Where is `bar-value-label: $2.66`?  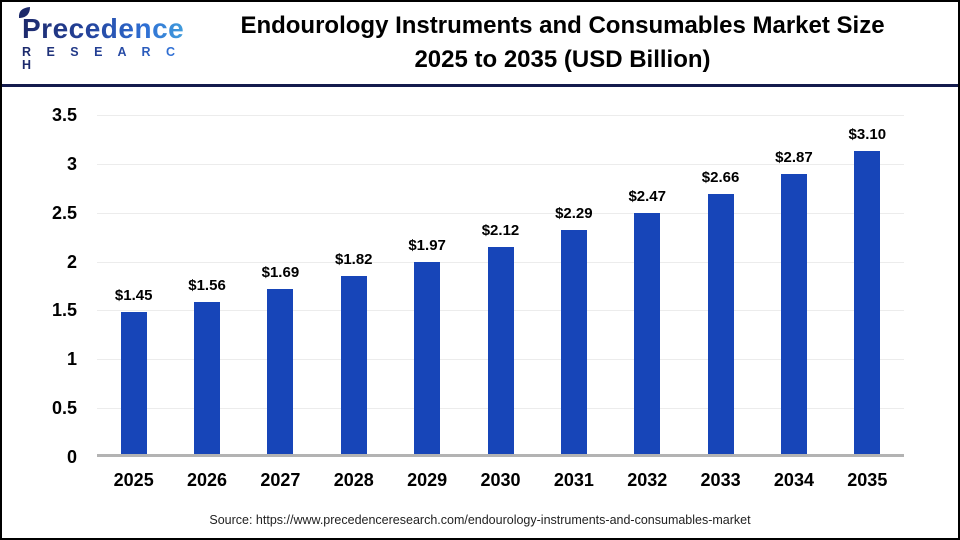
bar-value-label: $2.66 is located at coordinates (720, 178).